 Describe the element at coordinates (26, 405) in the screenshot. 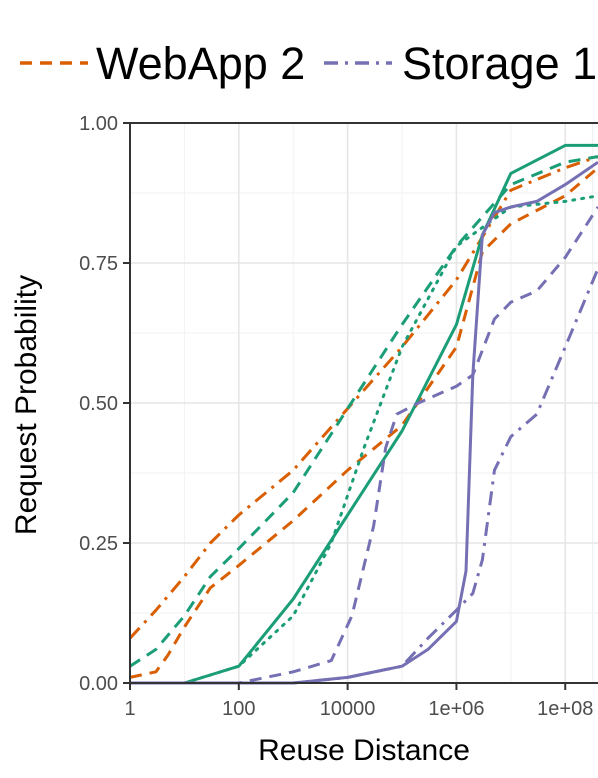

I see `y-axis-title: Request Probability` at that location.